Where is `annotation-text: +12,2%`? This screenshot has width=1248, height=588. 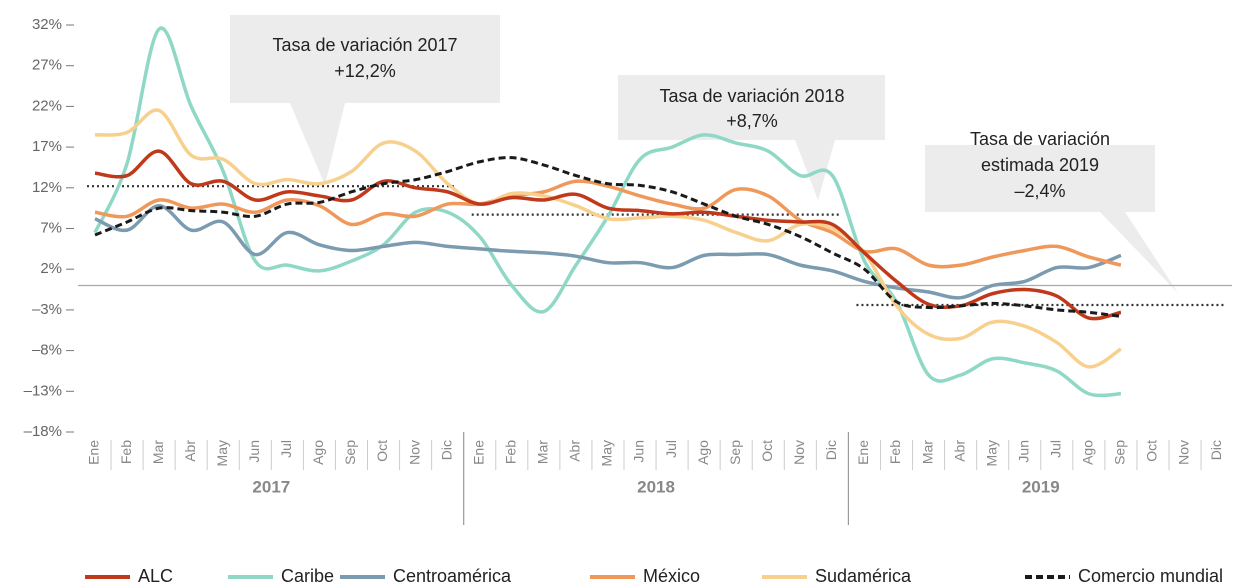
annotation-text: +12,2% is located at coordinates (365, 71).